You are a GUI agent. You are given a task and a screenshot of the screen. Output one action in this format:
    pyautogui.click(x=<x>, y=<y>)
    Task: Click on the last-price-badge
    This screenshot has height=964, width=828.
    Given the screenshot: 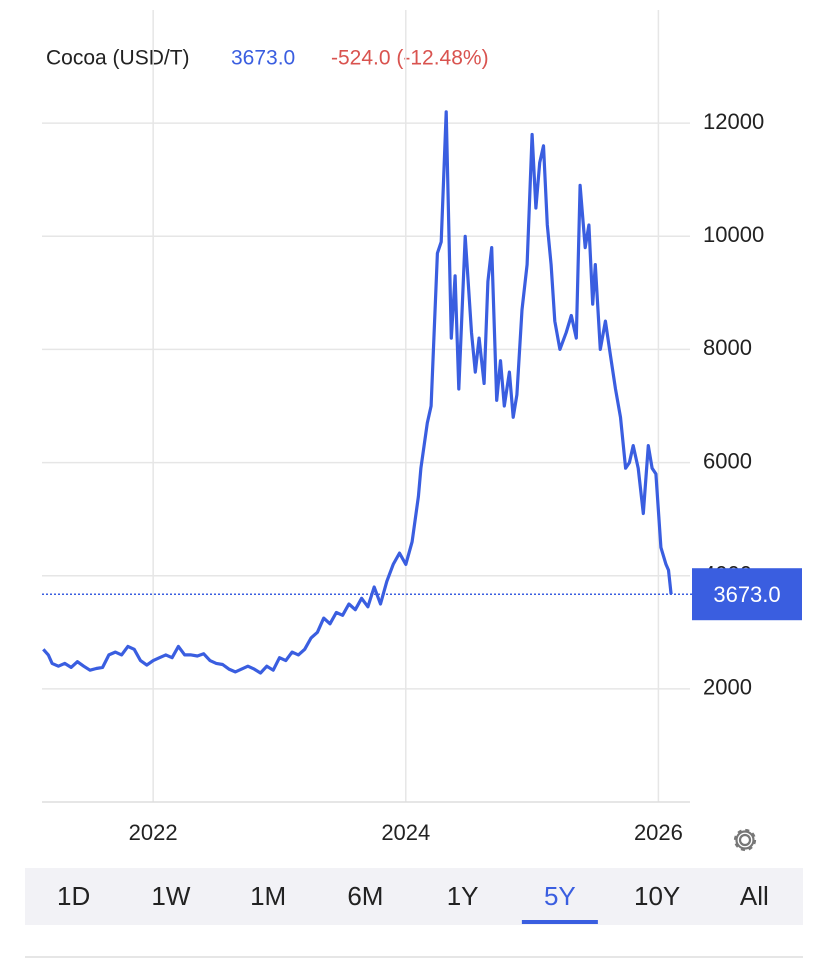 What is the action you would take?
    pyautogui.click(x=747, y=594)
    